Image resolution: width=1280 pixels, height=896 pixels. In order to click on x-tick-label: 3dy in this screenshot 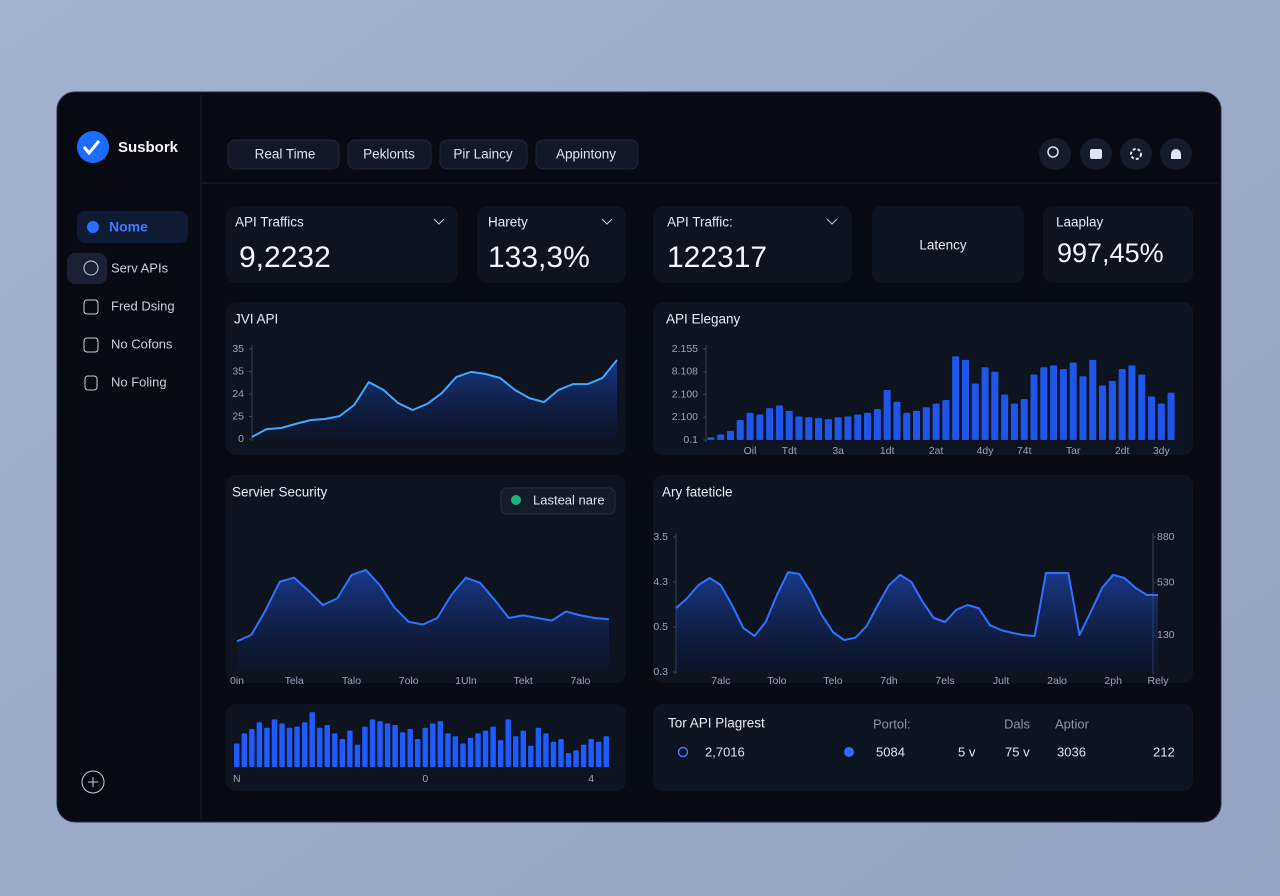, I will do `click(1162, 451)`.